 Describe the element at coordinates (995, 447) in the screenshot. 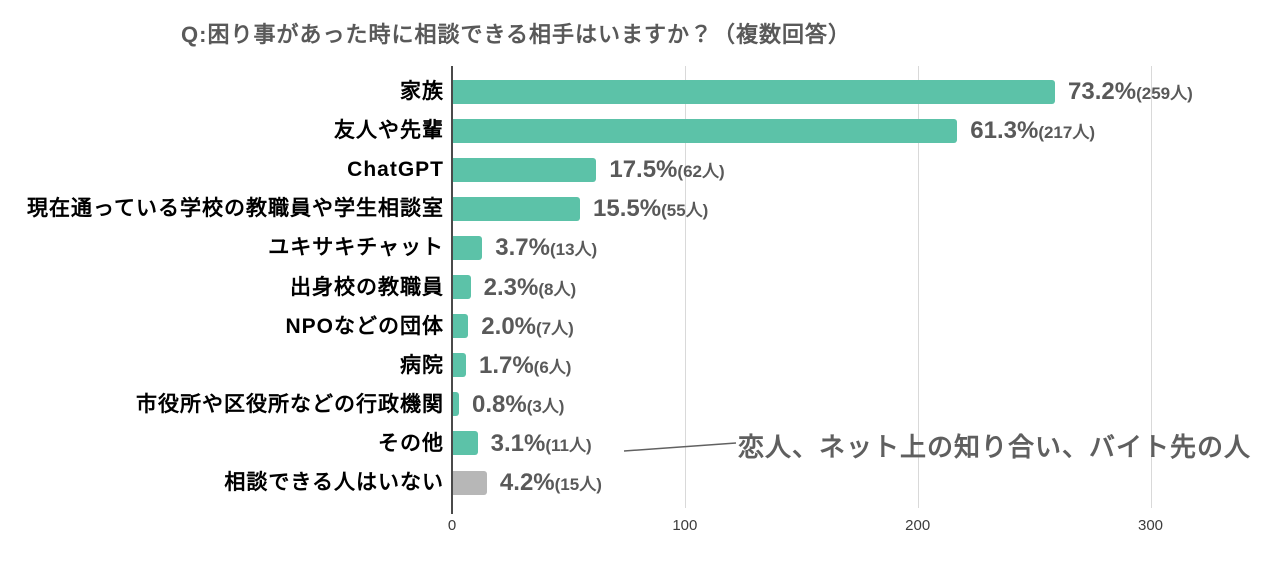

I see `annotation-text: 恋人、ネット上の知り合い、バイト先の人` at that location.